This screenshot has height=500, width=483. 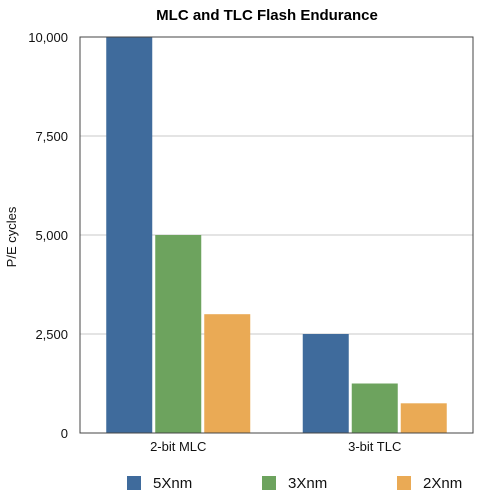 What do you see at coordinates (178, 446) in the screenshot?
I see `x-tick-label: 2-bit MLC` at bounding box center [178, 446].